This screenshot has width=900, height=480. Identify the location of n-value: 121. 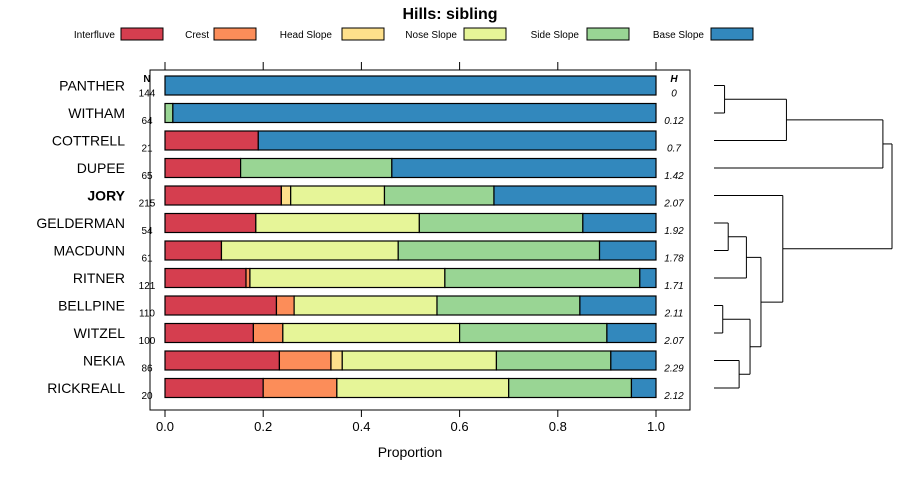
(147, 286).